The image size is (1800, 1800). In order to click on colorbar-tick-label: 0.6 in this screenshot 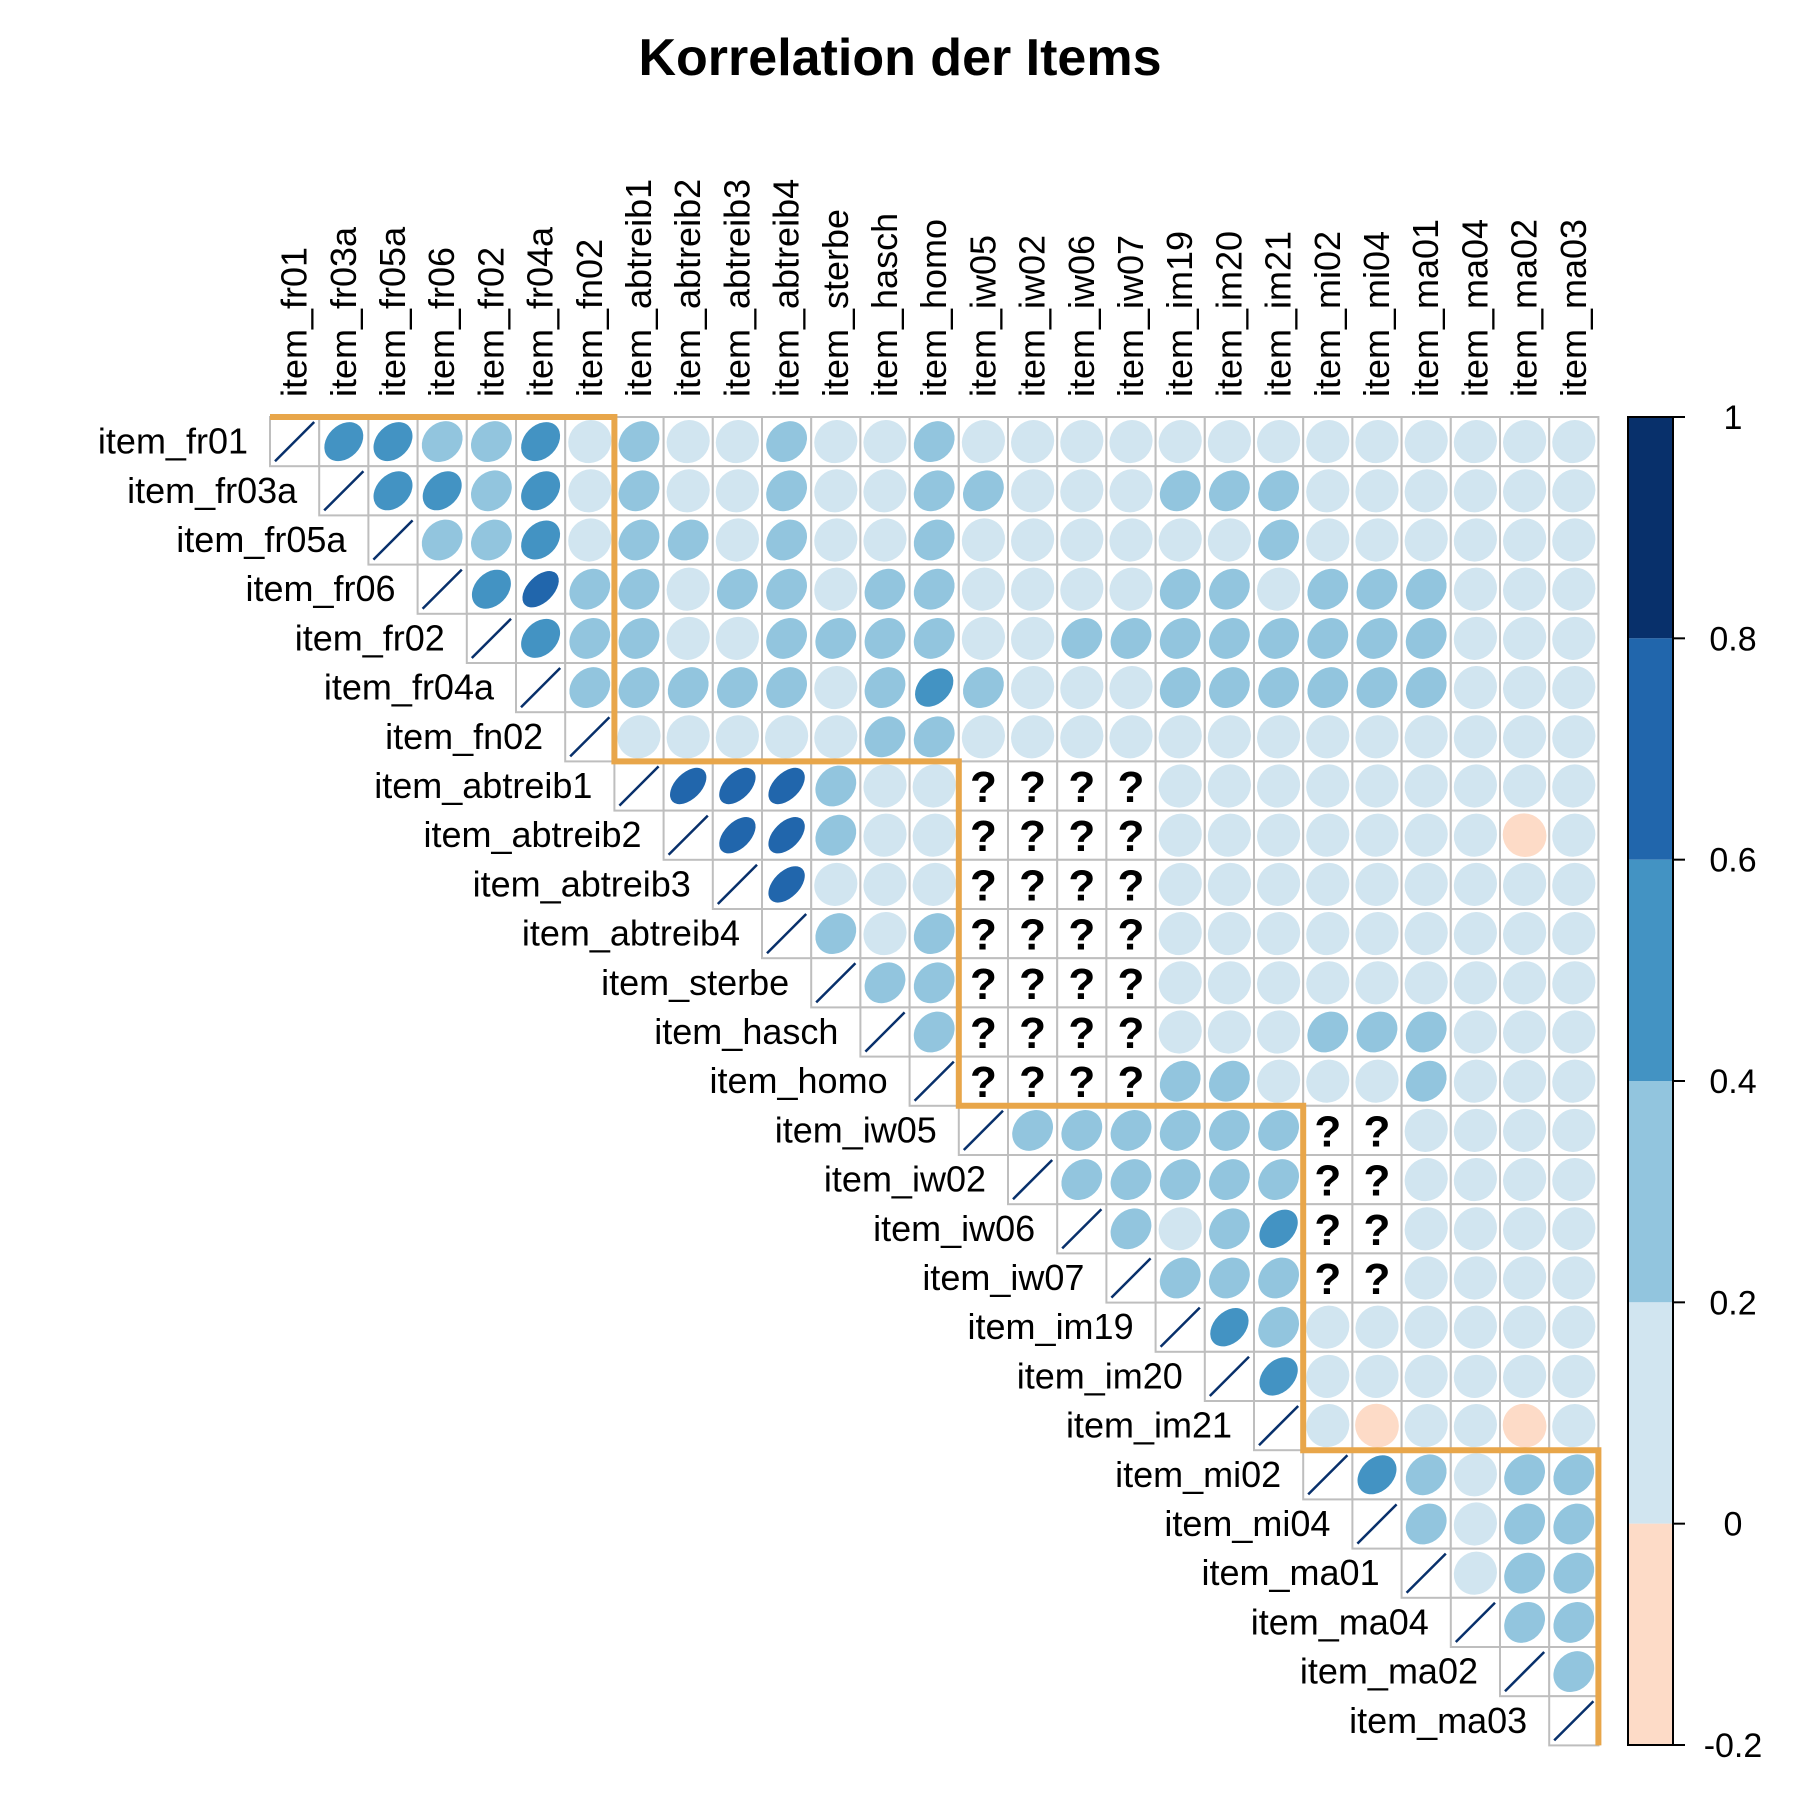, I will do `click(1732, 861)`.